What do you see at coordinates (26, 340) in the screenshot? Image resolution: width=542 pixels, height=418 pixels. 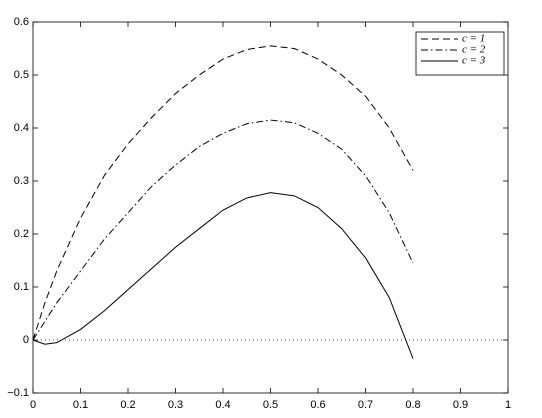 I see `y-tick-label: 0` at bounding box center [26, 340].